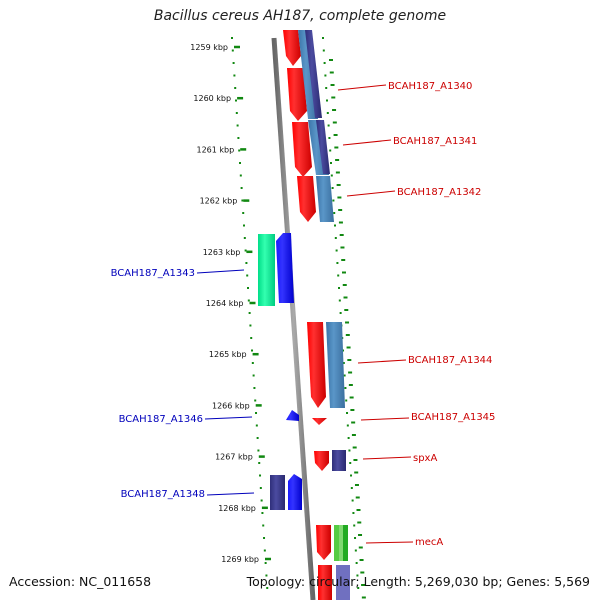  What do you see at coordinates (80, 581) in the screenshot?
I see `accession-label: Accession: NC_011658` at bounding box center [80, 581].